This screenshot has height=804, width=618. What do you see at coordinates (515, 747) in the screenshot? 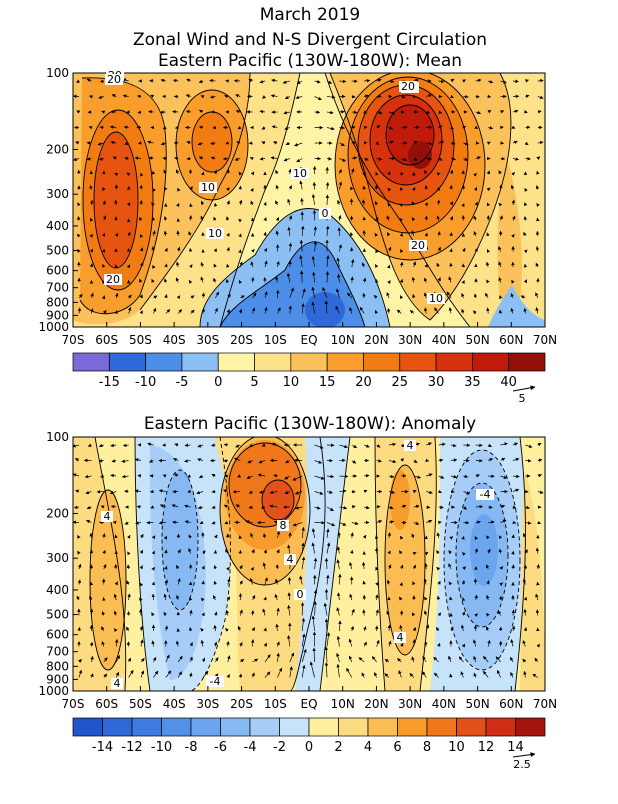
I see `colorbar-label: 14` at bounding box center [515, 747].